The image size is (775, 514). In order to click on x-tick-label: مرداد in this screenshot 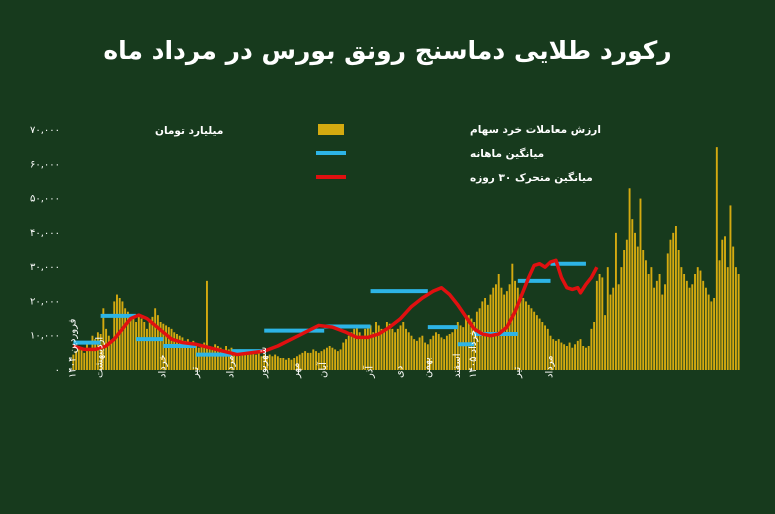, I will do `click(231, 366)`.